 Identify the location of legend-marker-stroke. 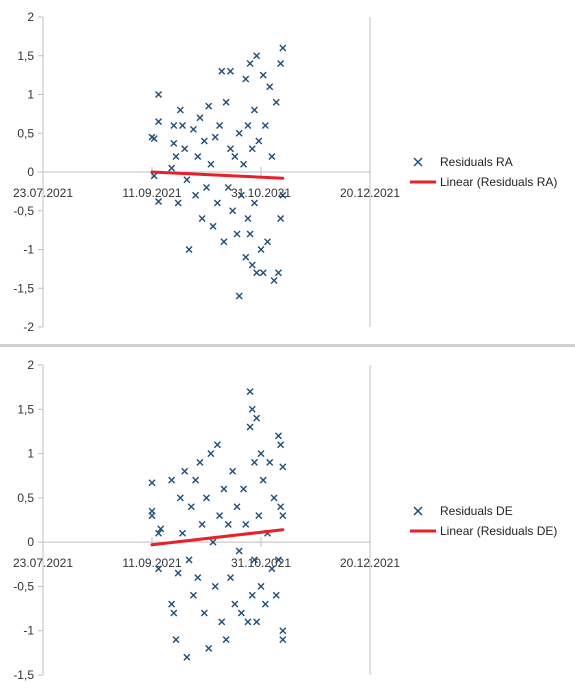
(418, 511).